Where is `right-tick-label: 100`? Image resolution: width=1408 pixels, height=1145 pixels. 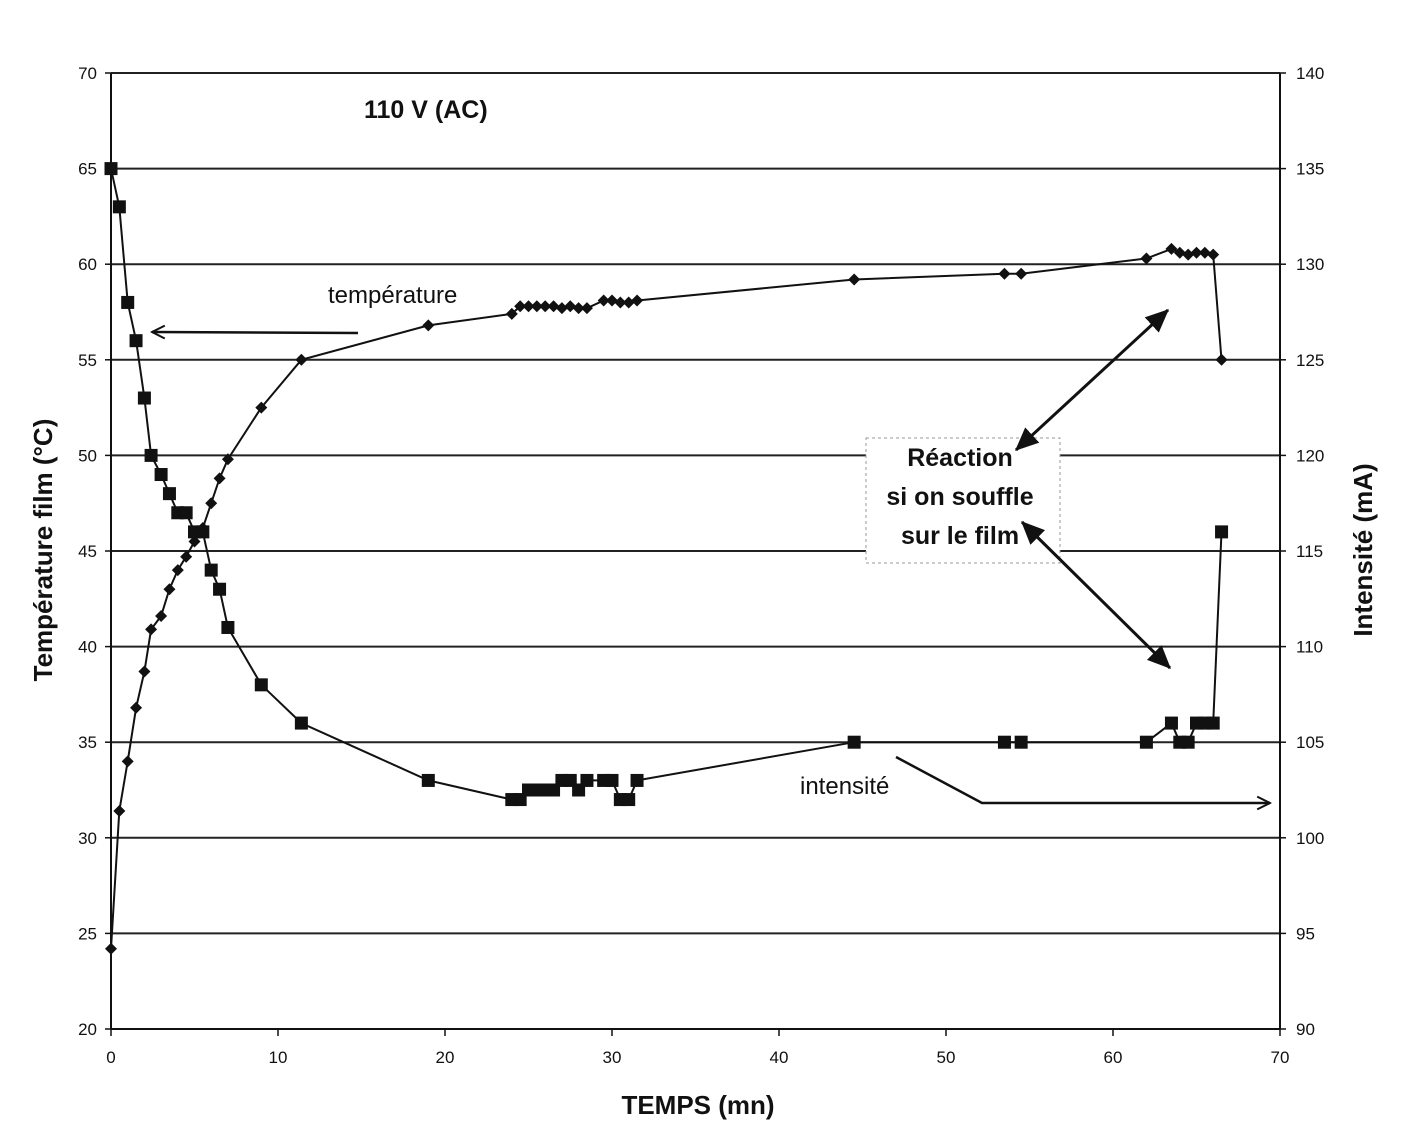 right-tick-label: 100 is located at coordinates (1310, 838).